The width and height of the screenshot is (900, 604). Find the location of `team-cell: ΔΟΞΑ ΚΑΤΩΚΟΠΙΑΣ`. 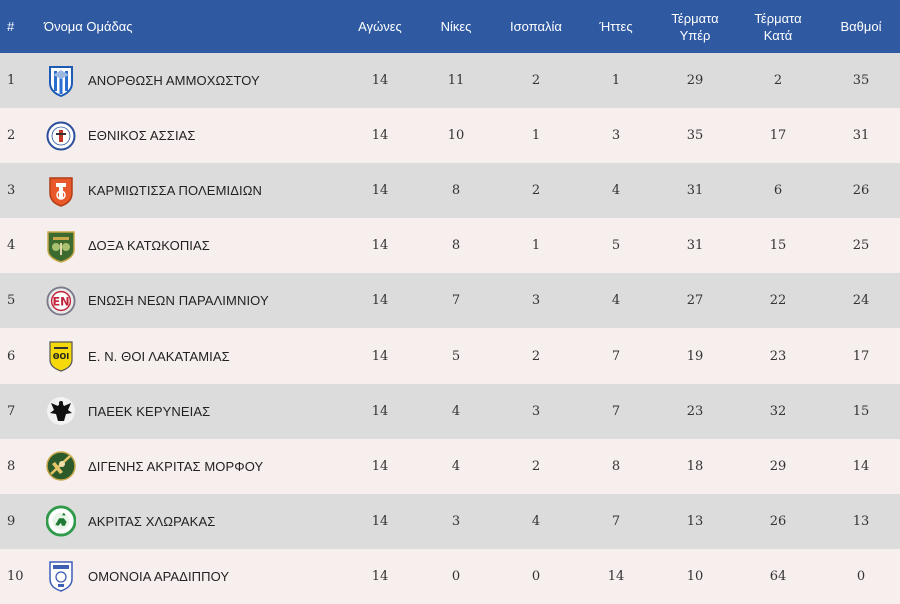

team-cell: ΔΟΞΑ ΚΑΤΩΚΟΠΙΑΣ is located at coordinates (194, 245).